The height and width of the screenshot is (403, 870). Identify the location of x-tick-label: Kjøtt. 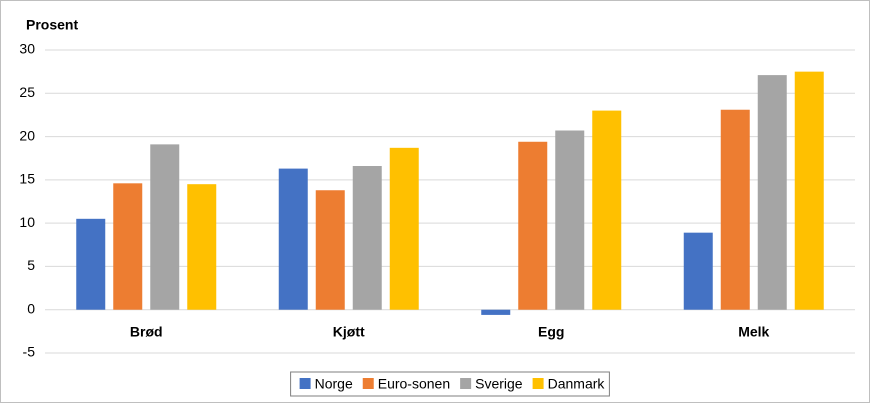
(349, 331).